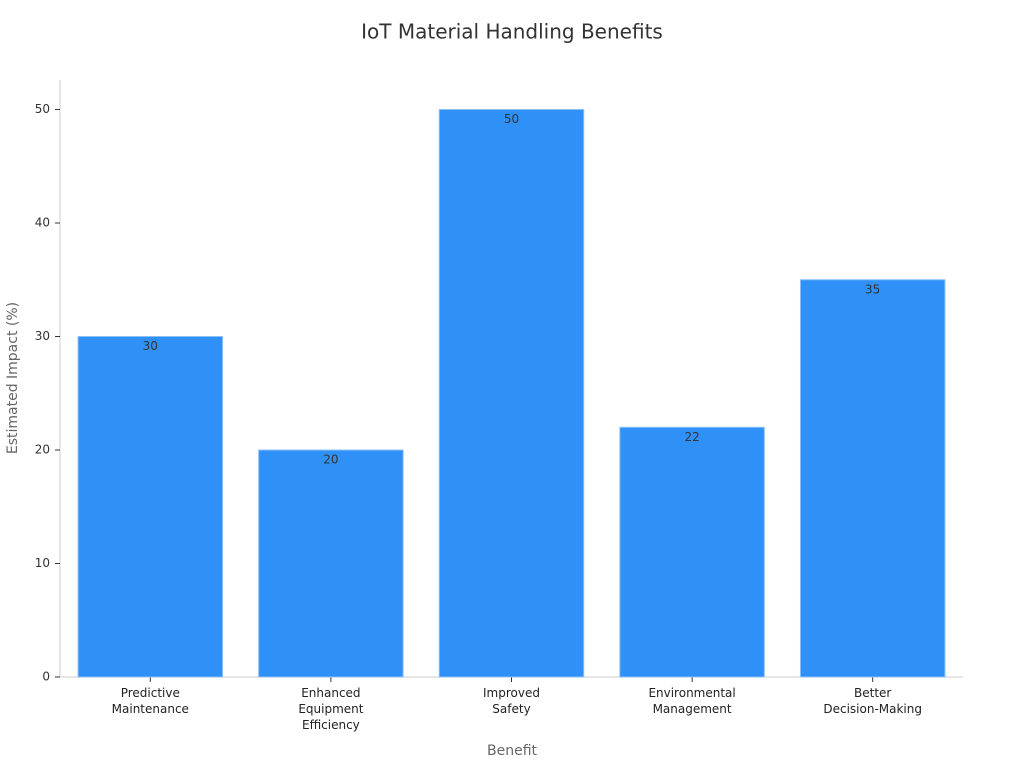 The height and width of the screenshot is (768, 1024). Describe the element at coordinates (42, 563) in the screenshot. I see `y-tick-label: 10` at that location.